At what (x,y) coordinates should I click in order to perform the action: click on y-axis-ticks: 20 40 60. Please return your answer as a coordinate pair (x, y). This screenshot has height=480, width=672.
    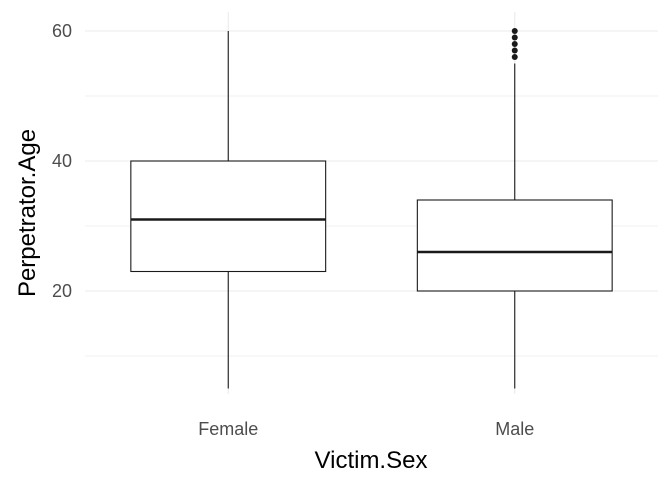
    Looking at the image, I should click on (62, 161).